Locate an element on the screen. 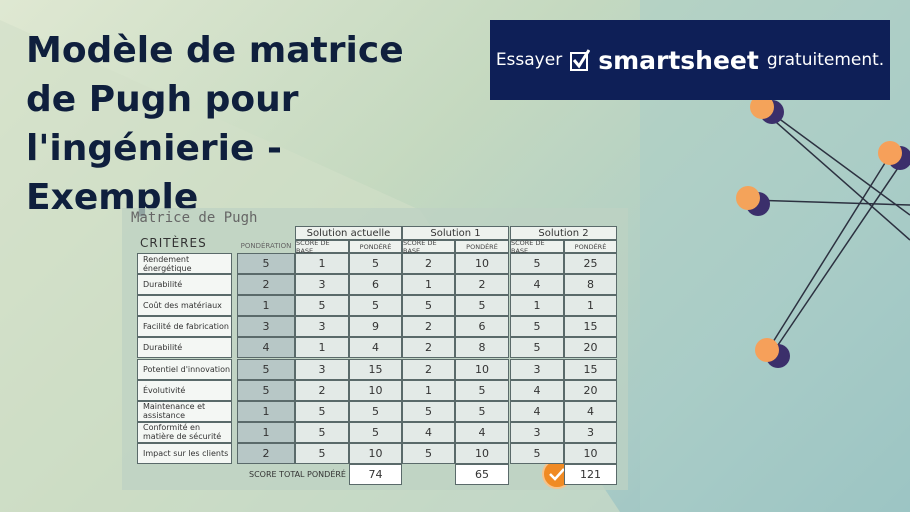 The width and height of the screenshot is (910, 512). criterion: Évolutivité is located at coordinates (184, 390).